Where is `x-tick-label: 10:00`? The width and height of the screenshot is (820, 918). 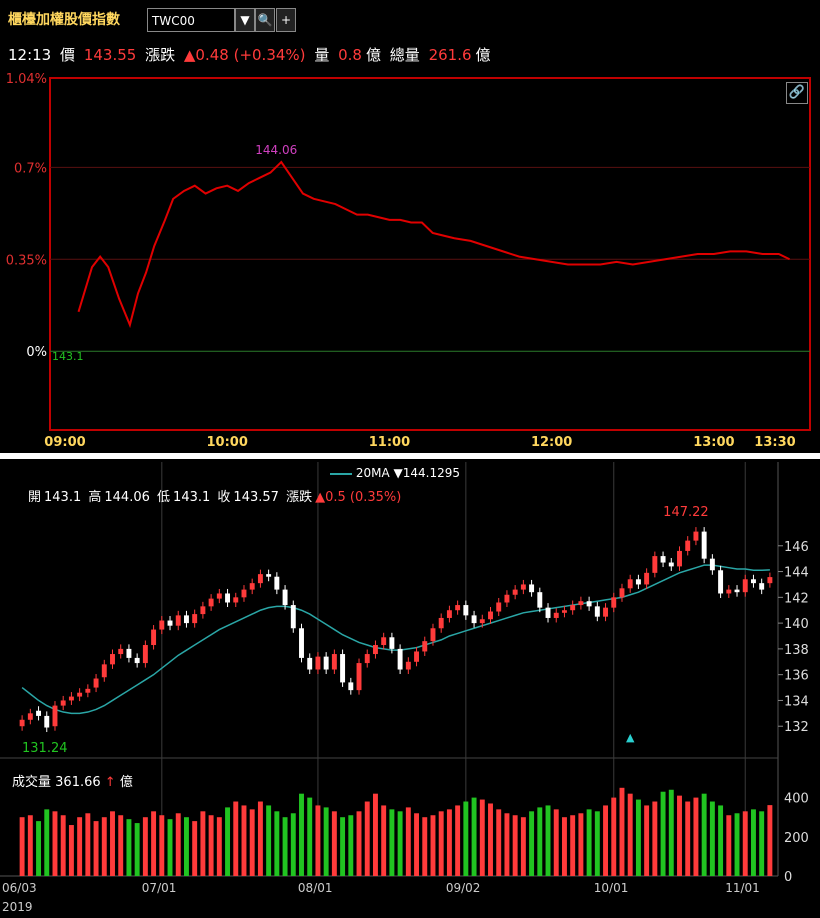 x-tick-label: 10:00 is located at coordinates (227, 442).